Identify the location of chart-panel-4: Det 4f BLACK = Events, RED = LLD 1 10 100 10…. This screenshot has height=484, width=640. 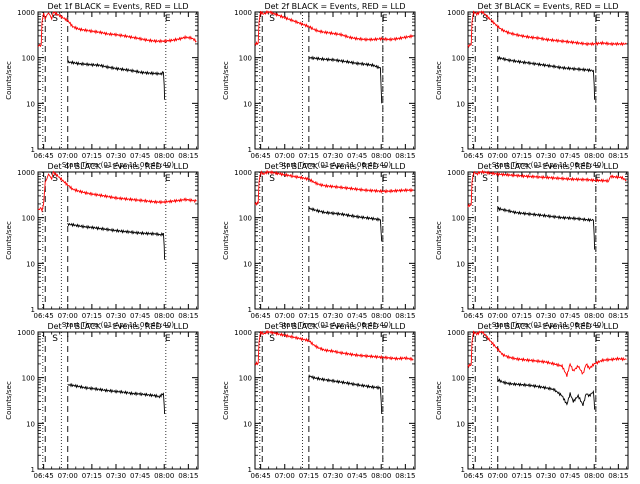
(102, 245).